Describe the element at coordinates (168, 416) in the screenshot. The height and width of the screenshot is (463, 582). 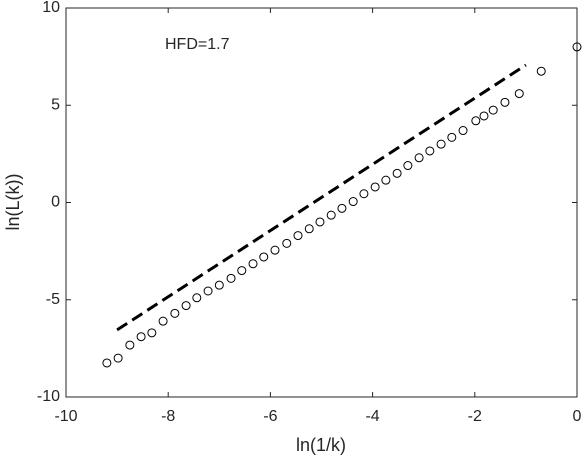
I see `x-tick-label: -8` at that location.